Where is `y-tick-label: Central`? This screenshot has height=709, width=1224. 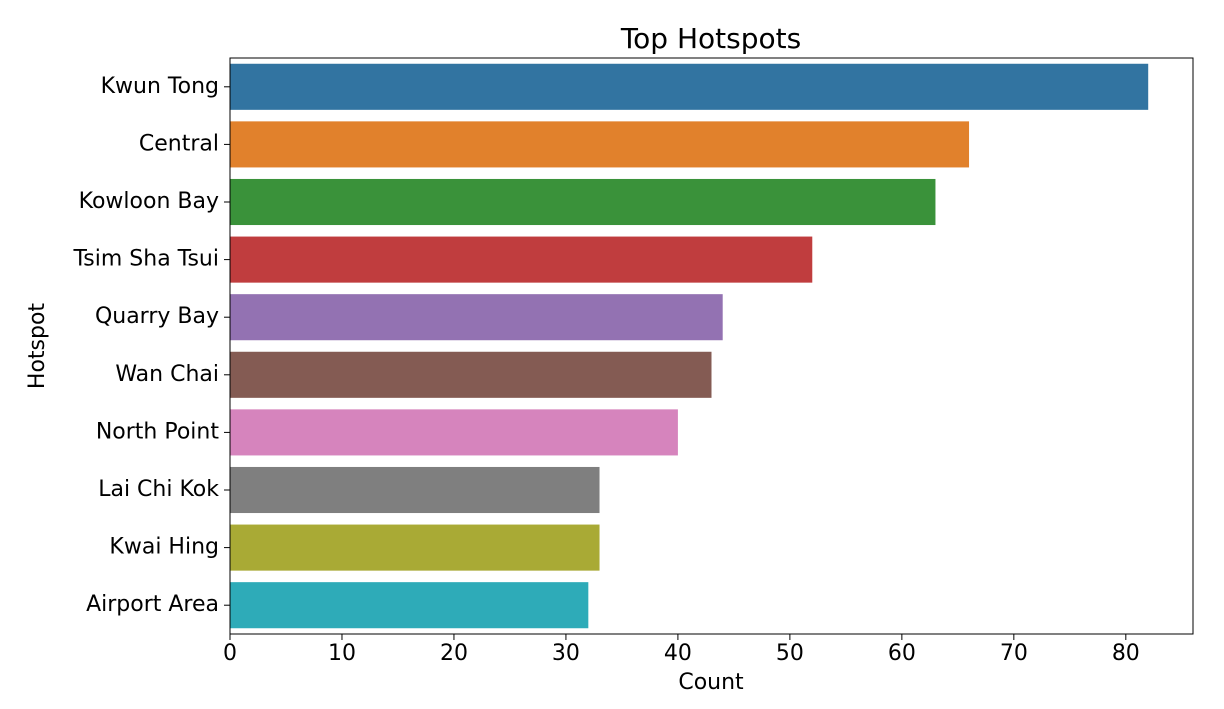 y-tick-label: Central is located at coordinates (179, 143).